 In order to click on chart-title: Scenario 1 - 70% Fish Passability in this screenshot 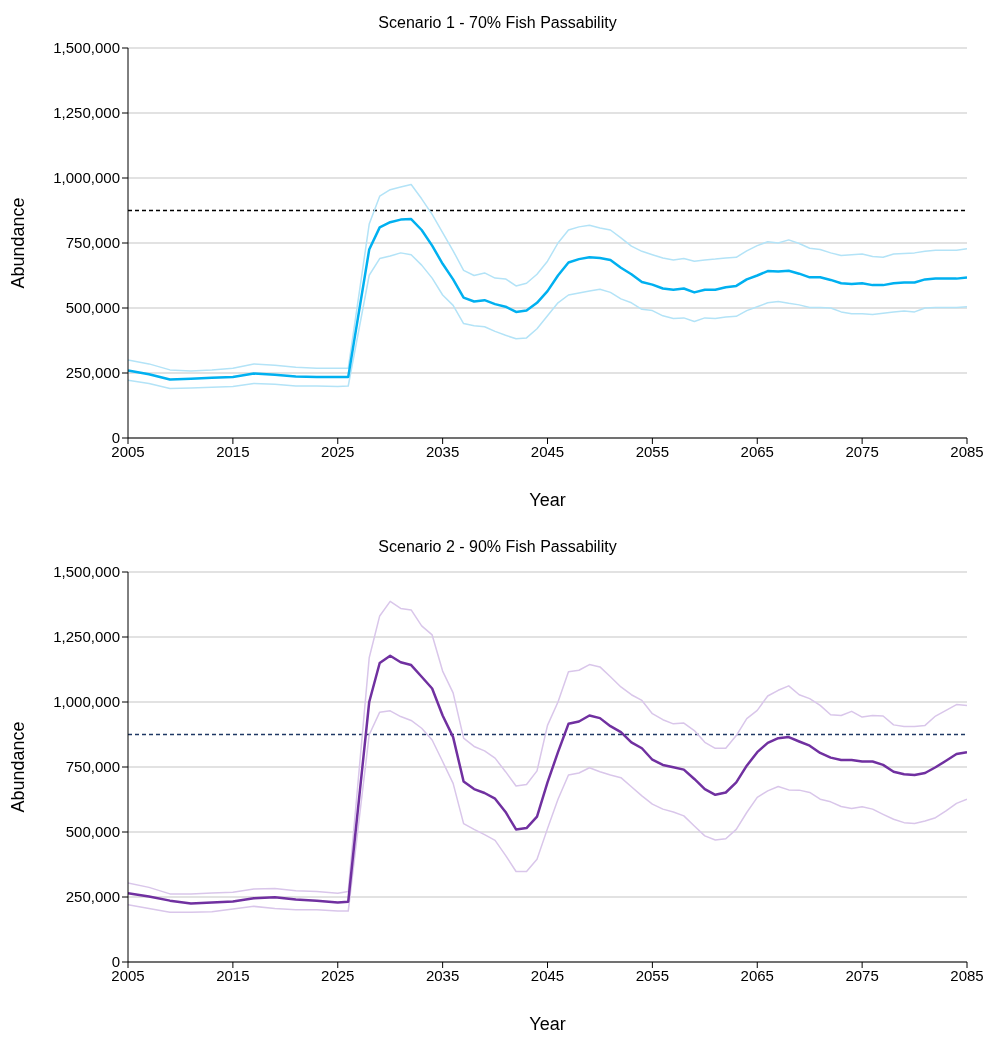, I will do `click(497, 23)`.